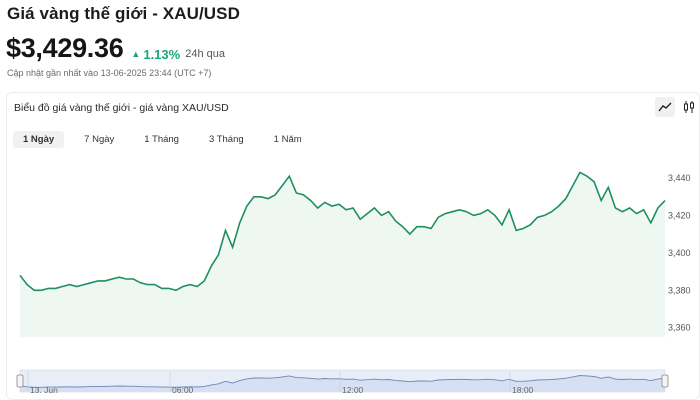 The image size is (700, 400). Describe the element at coordinates (65, 48) in the screenshot. I see `current-price: $3,429.36` at that location.